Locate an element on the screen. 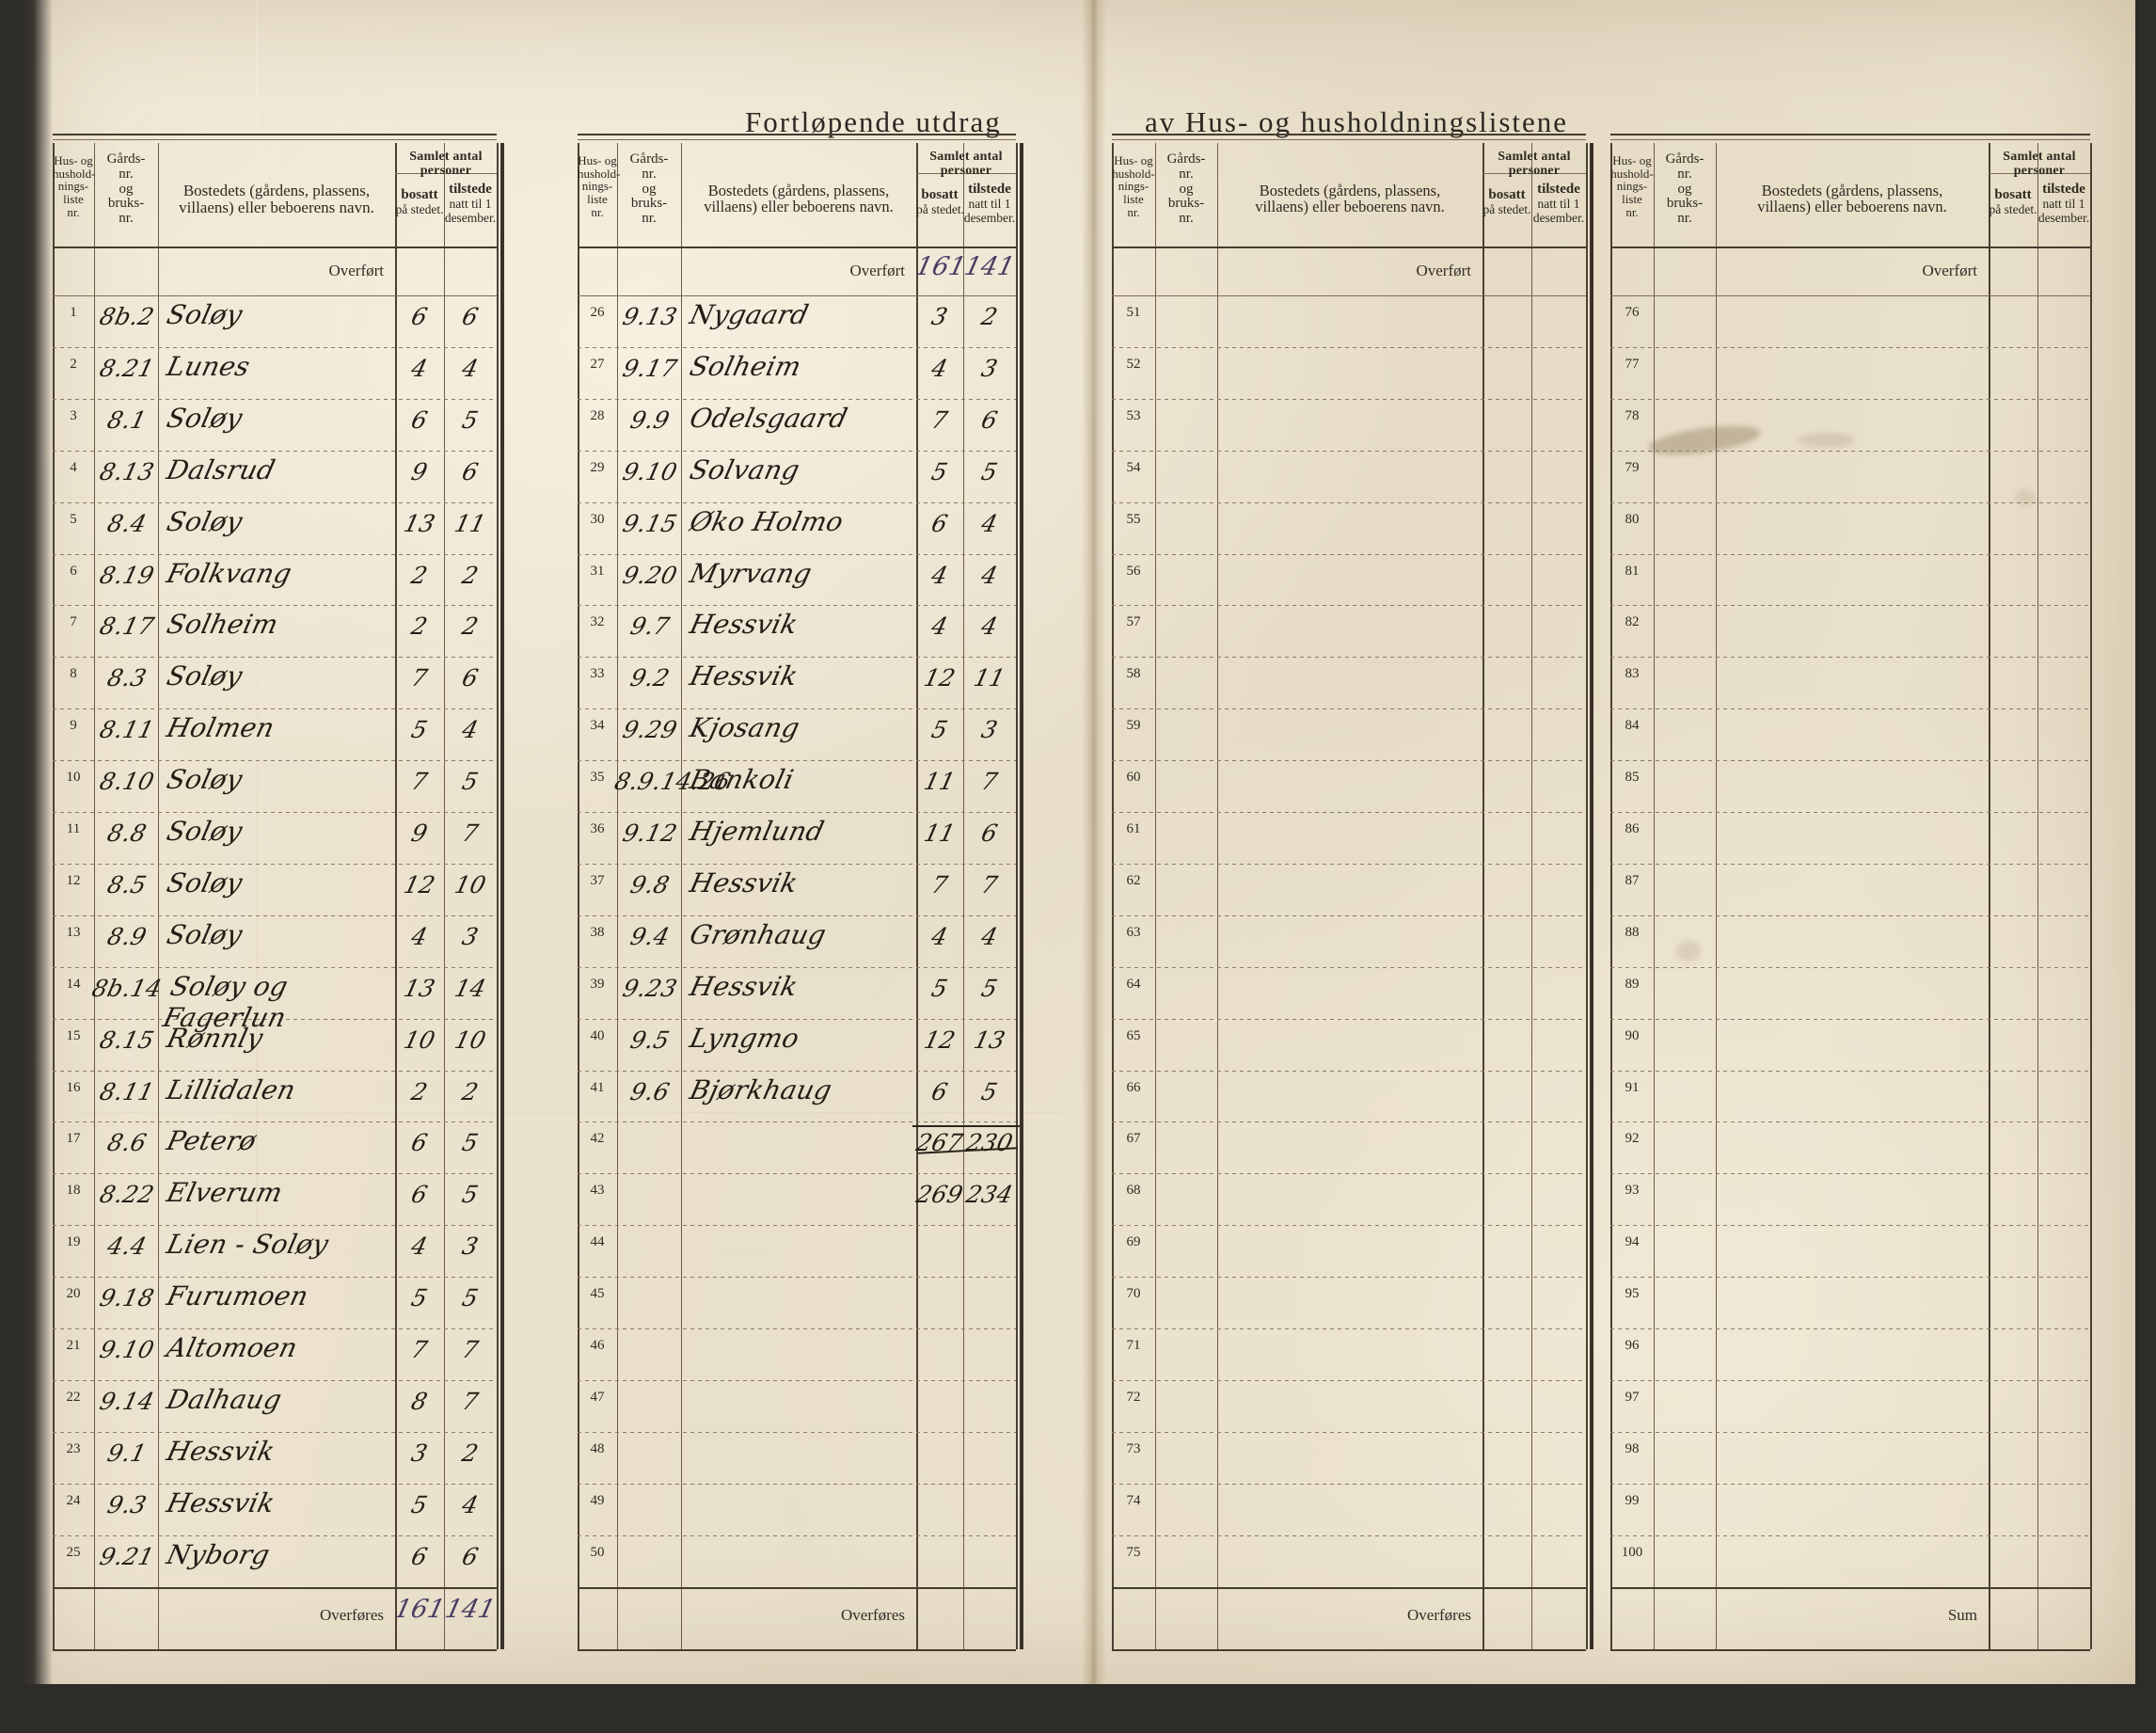 The image size is (2156, 1733). row-number: 43 is located at coordinates (597, 1191).